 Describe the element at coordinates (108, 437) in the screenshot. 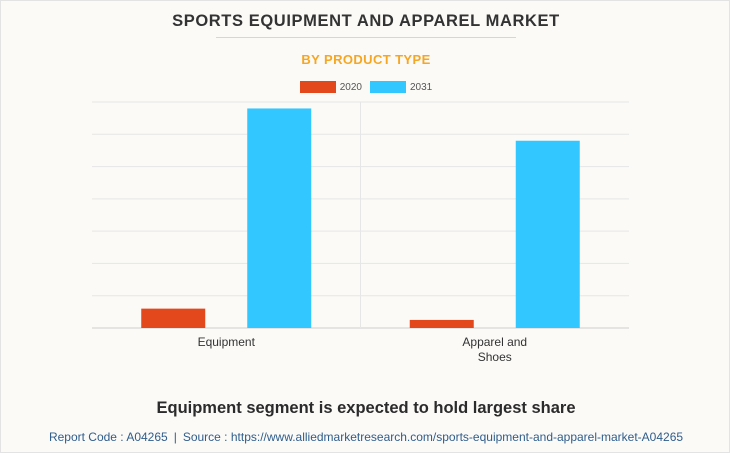

I see `report-code: Report Code : A04265` at that location.